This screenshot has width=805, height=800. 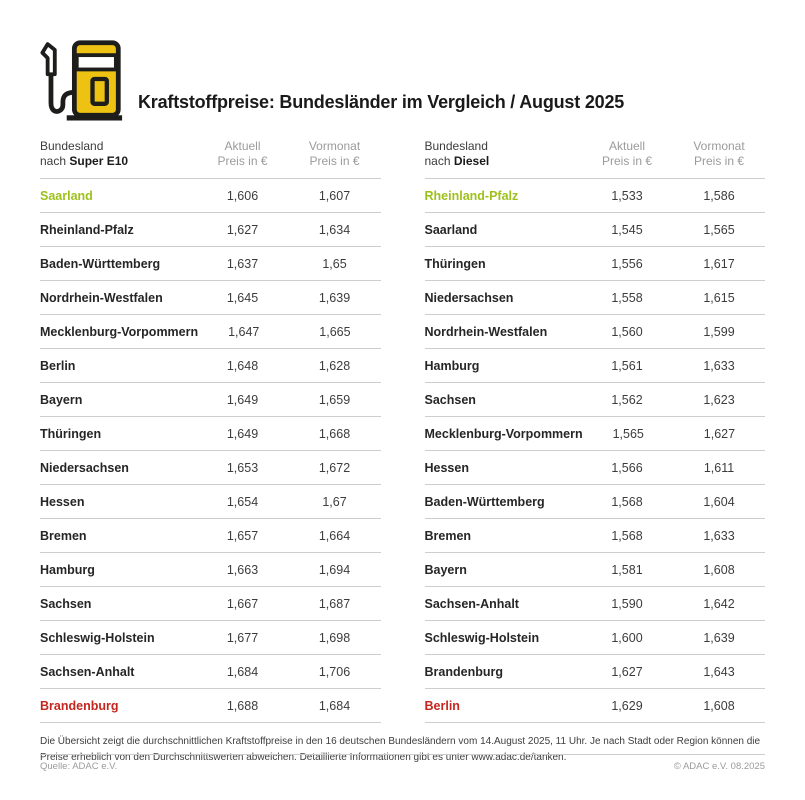 I want to click on price-current: 1,667, so click(x=242, y=603).